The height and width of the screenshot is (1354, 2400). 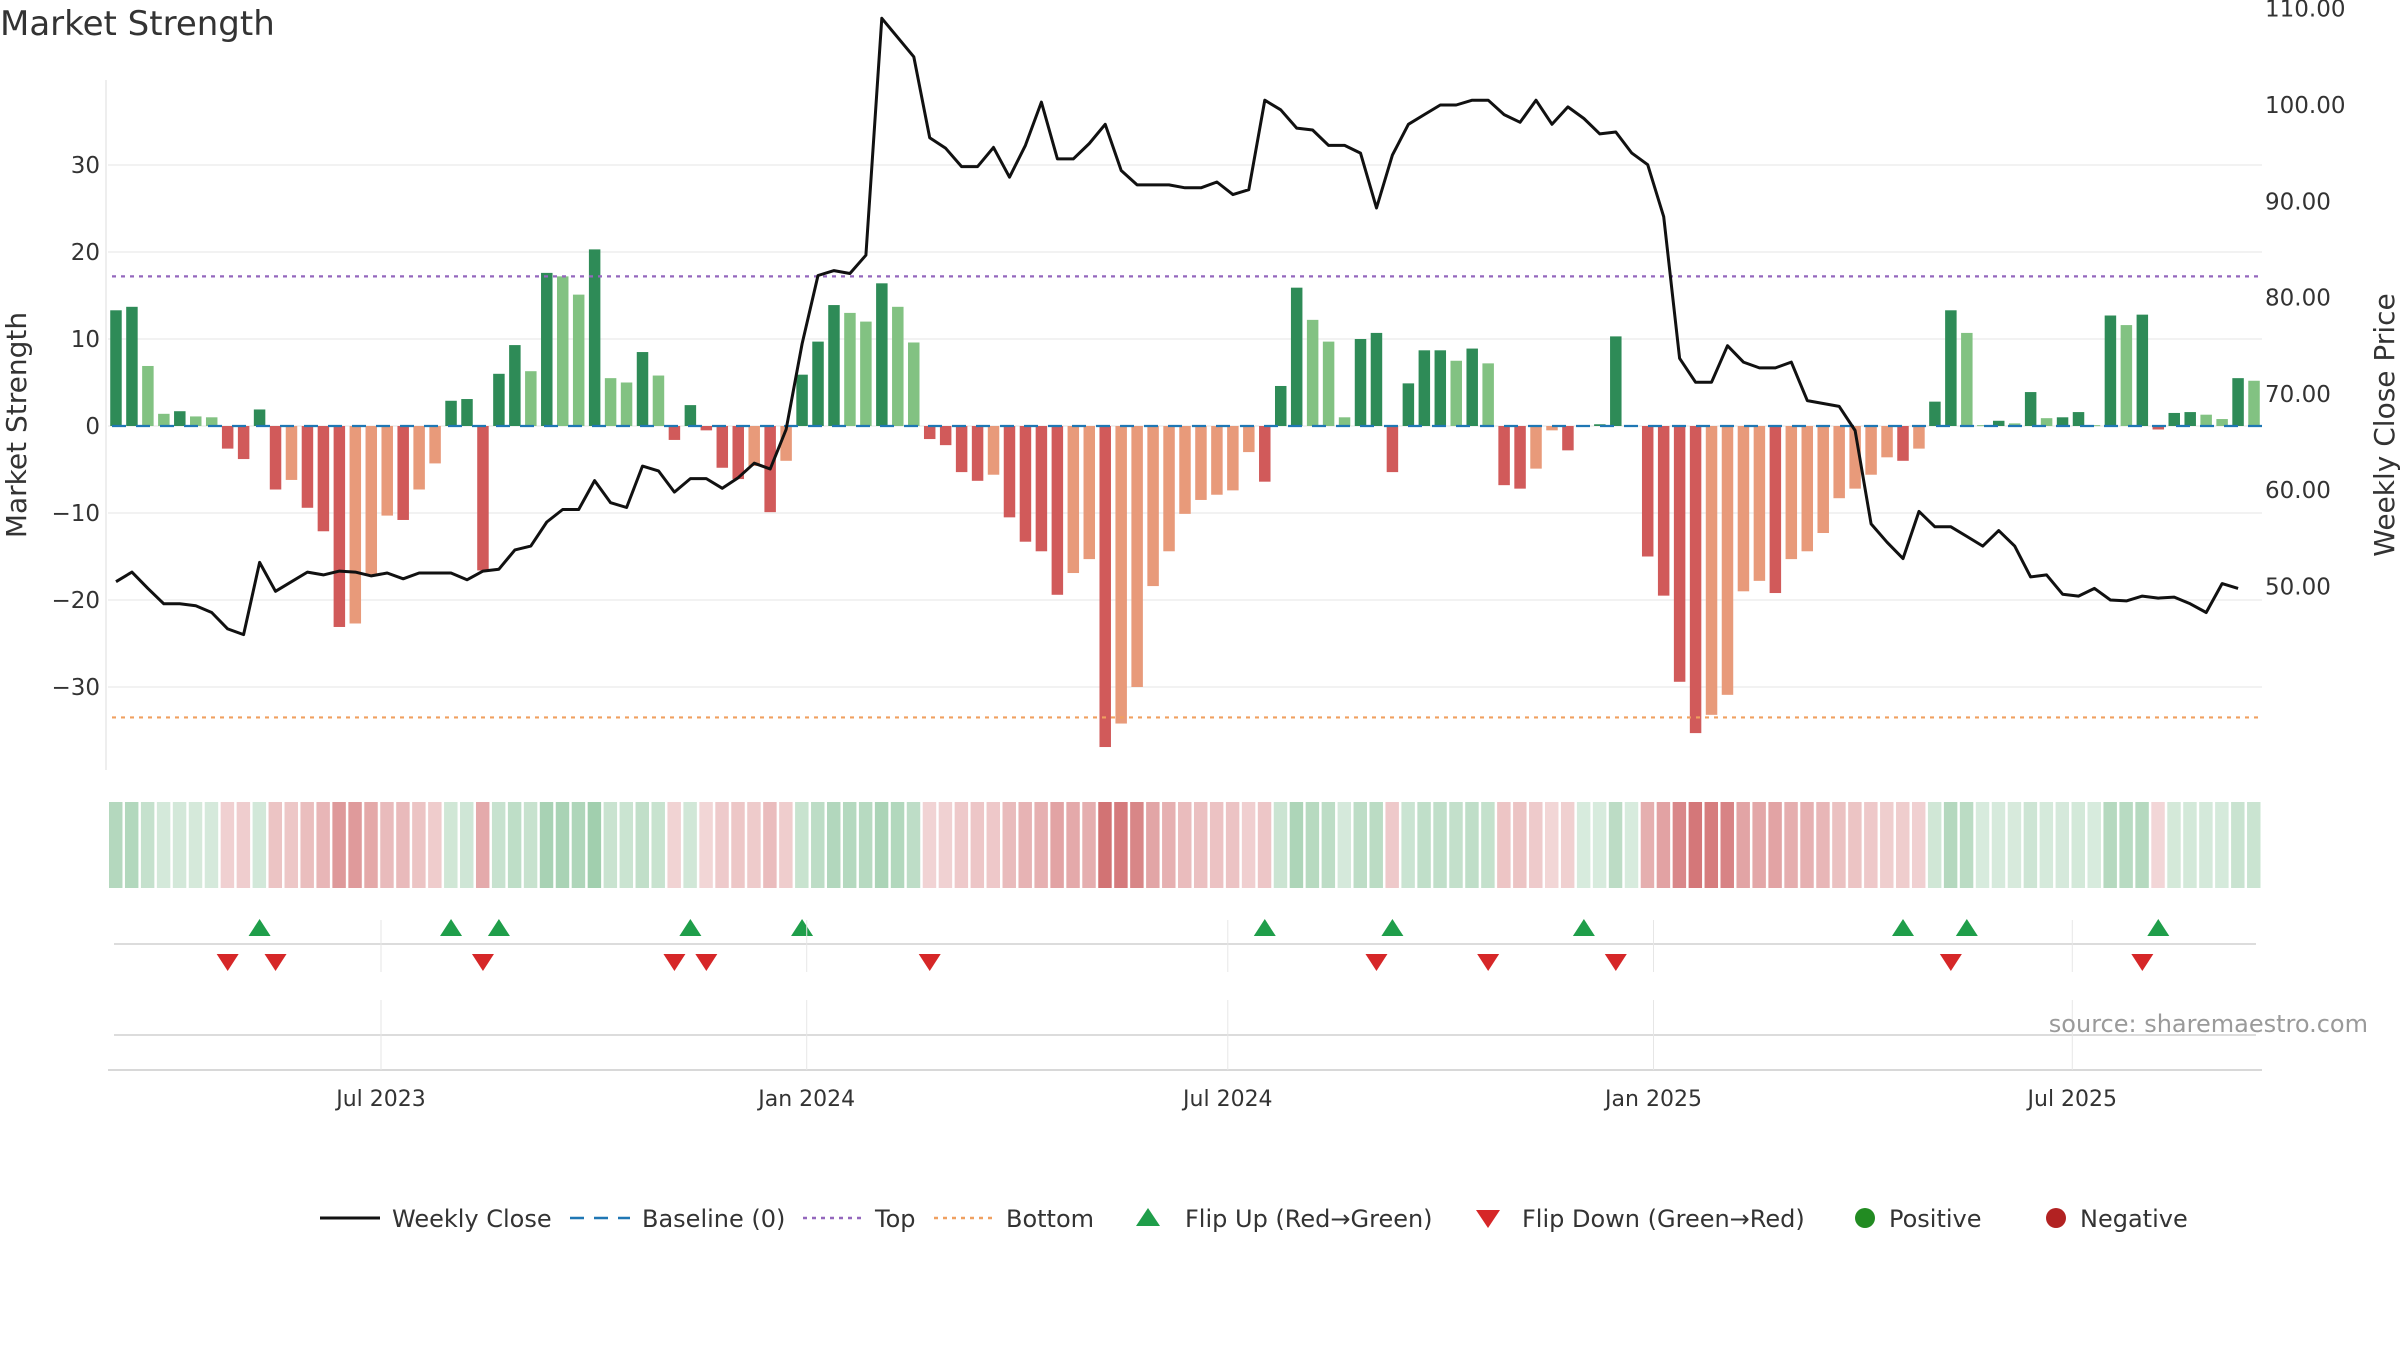 What do you see at coordinates (380, 1099) in the screenshot?
I see `x-tick-label: Jul 2023` at bounding box center [380, 1099].